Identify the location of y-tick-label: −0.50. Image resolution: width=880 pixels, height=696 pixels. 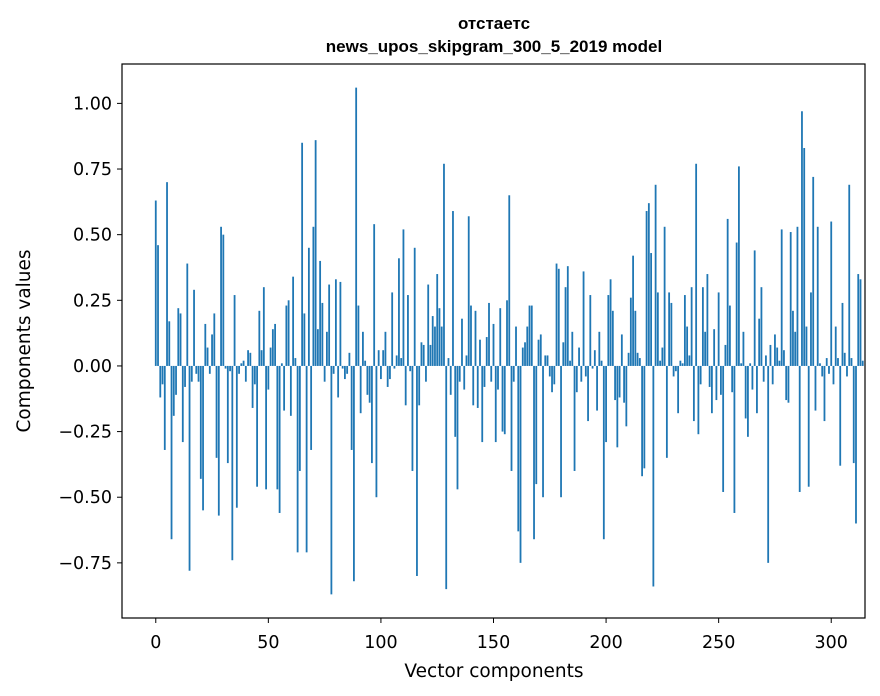
(85, 498).